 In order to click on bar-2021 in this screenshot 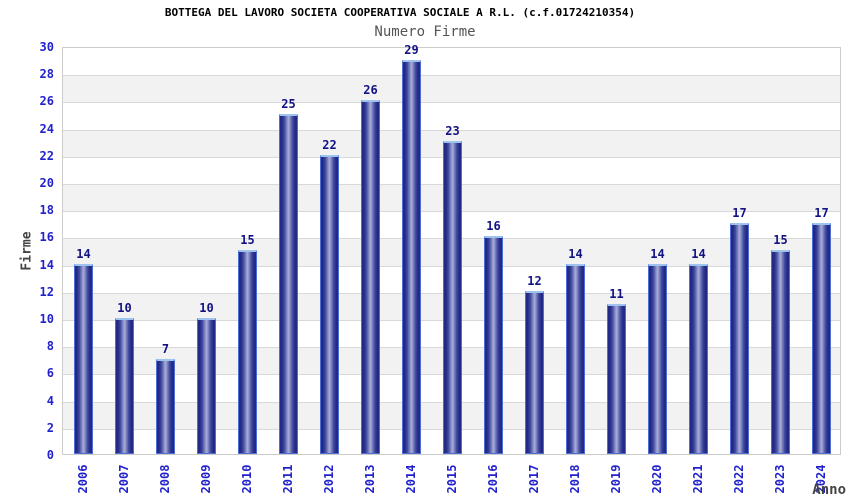, I will do `click(698, 358)`.